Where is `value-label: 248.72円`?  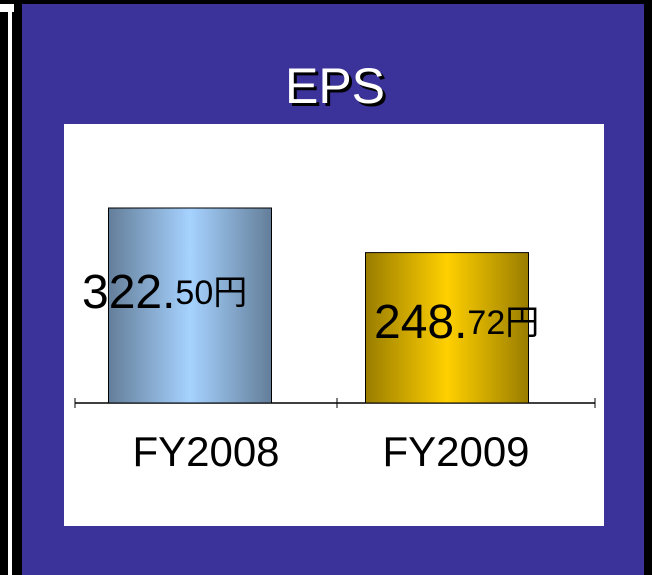
value-label: 248.72円 is located at coordinates (456, 322).